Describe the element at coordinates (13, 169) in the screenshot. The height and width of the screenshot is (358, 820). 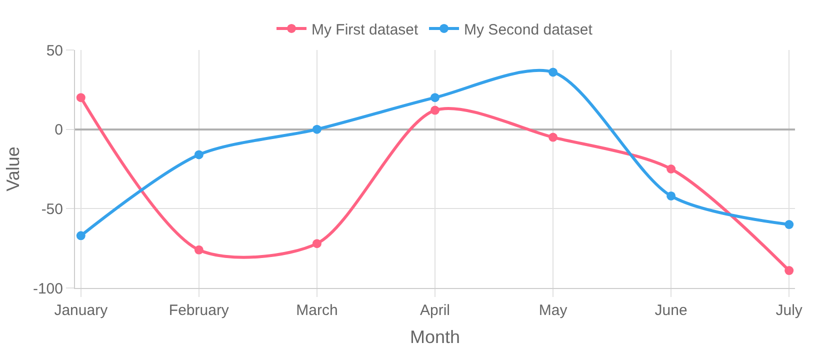
I see `y-axis-title: Value` at that location.